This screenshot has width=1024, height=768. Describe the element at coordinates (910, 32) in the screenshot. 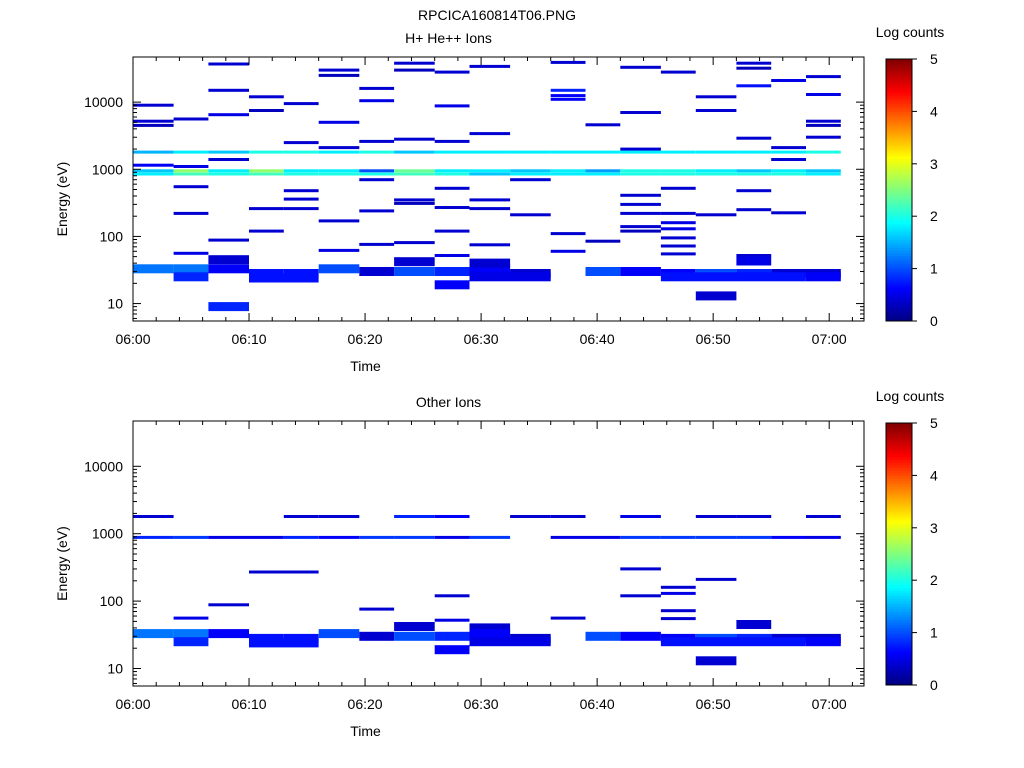

I see `colorbar-label: Log counts` at that location.